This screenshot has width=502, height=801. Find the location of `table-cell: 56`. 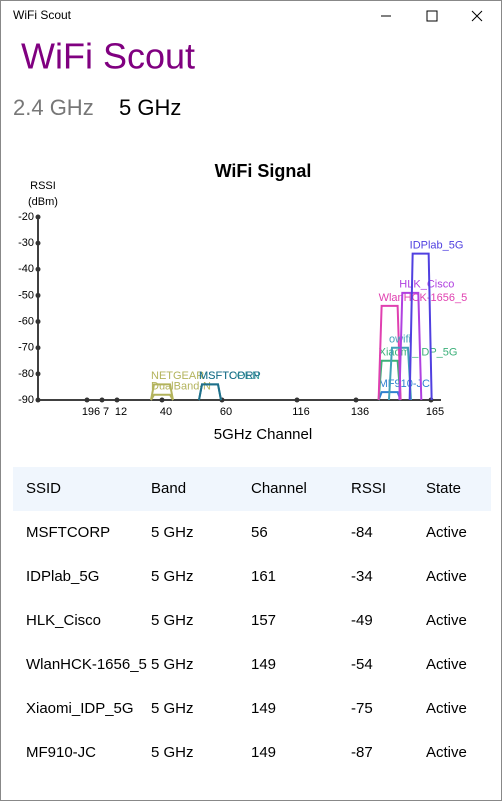

table-cell: 56 is located at coordinates (259, 532).